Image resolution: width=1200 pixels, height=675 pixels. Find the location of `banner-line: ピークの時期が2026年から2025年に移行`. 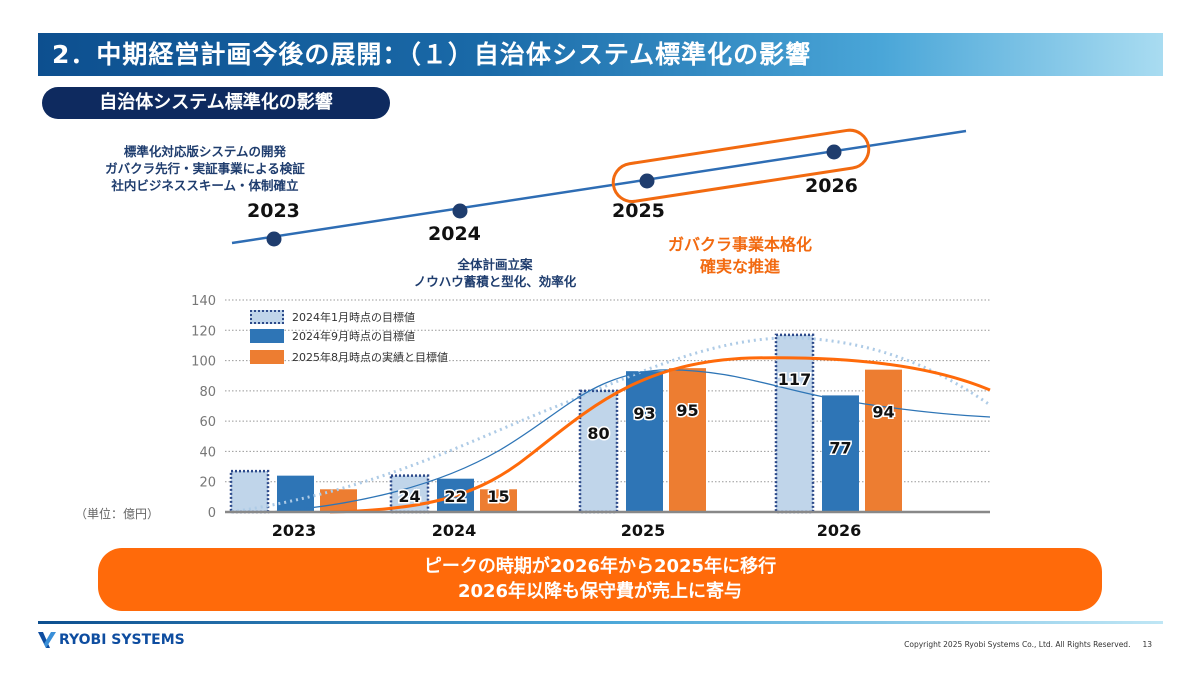

banner-line: ピークの時期が2026年から2025年に移行 is located at coordinates (600, 566).